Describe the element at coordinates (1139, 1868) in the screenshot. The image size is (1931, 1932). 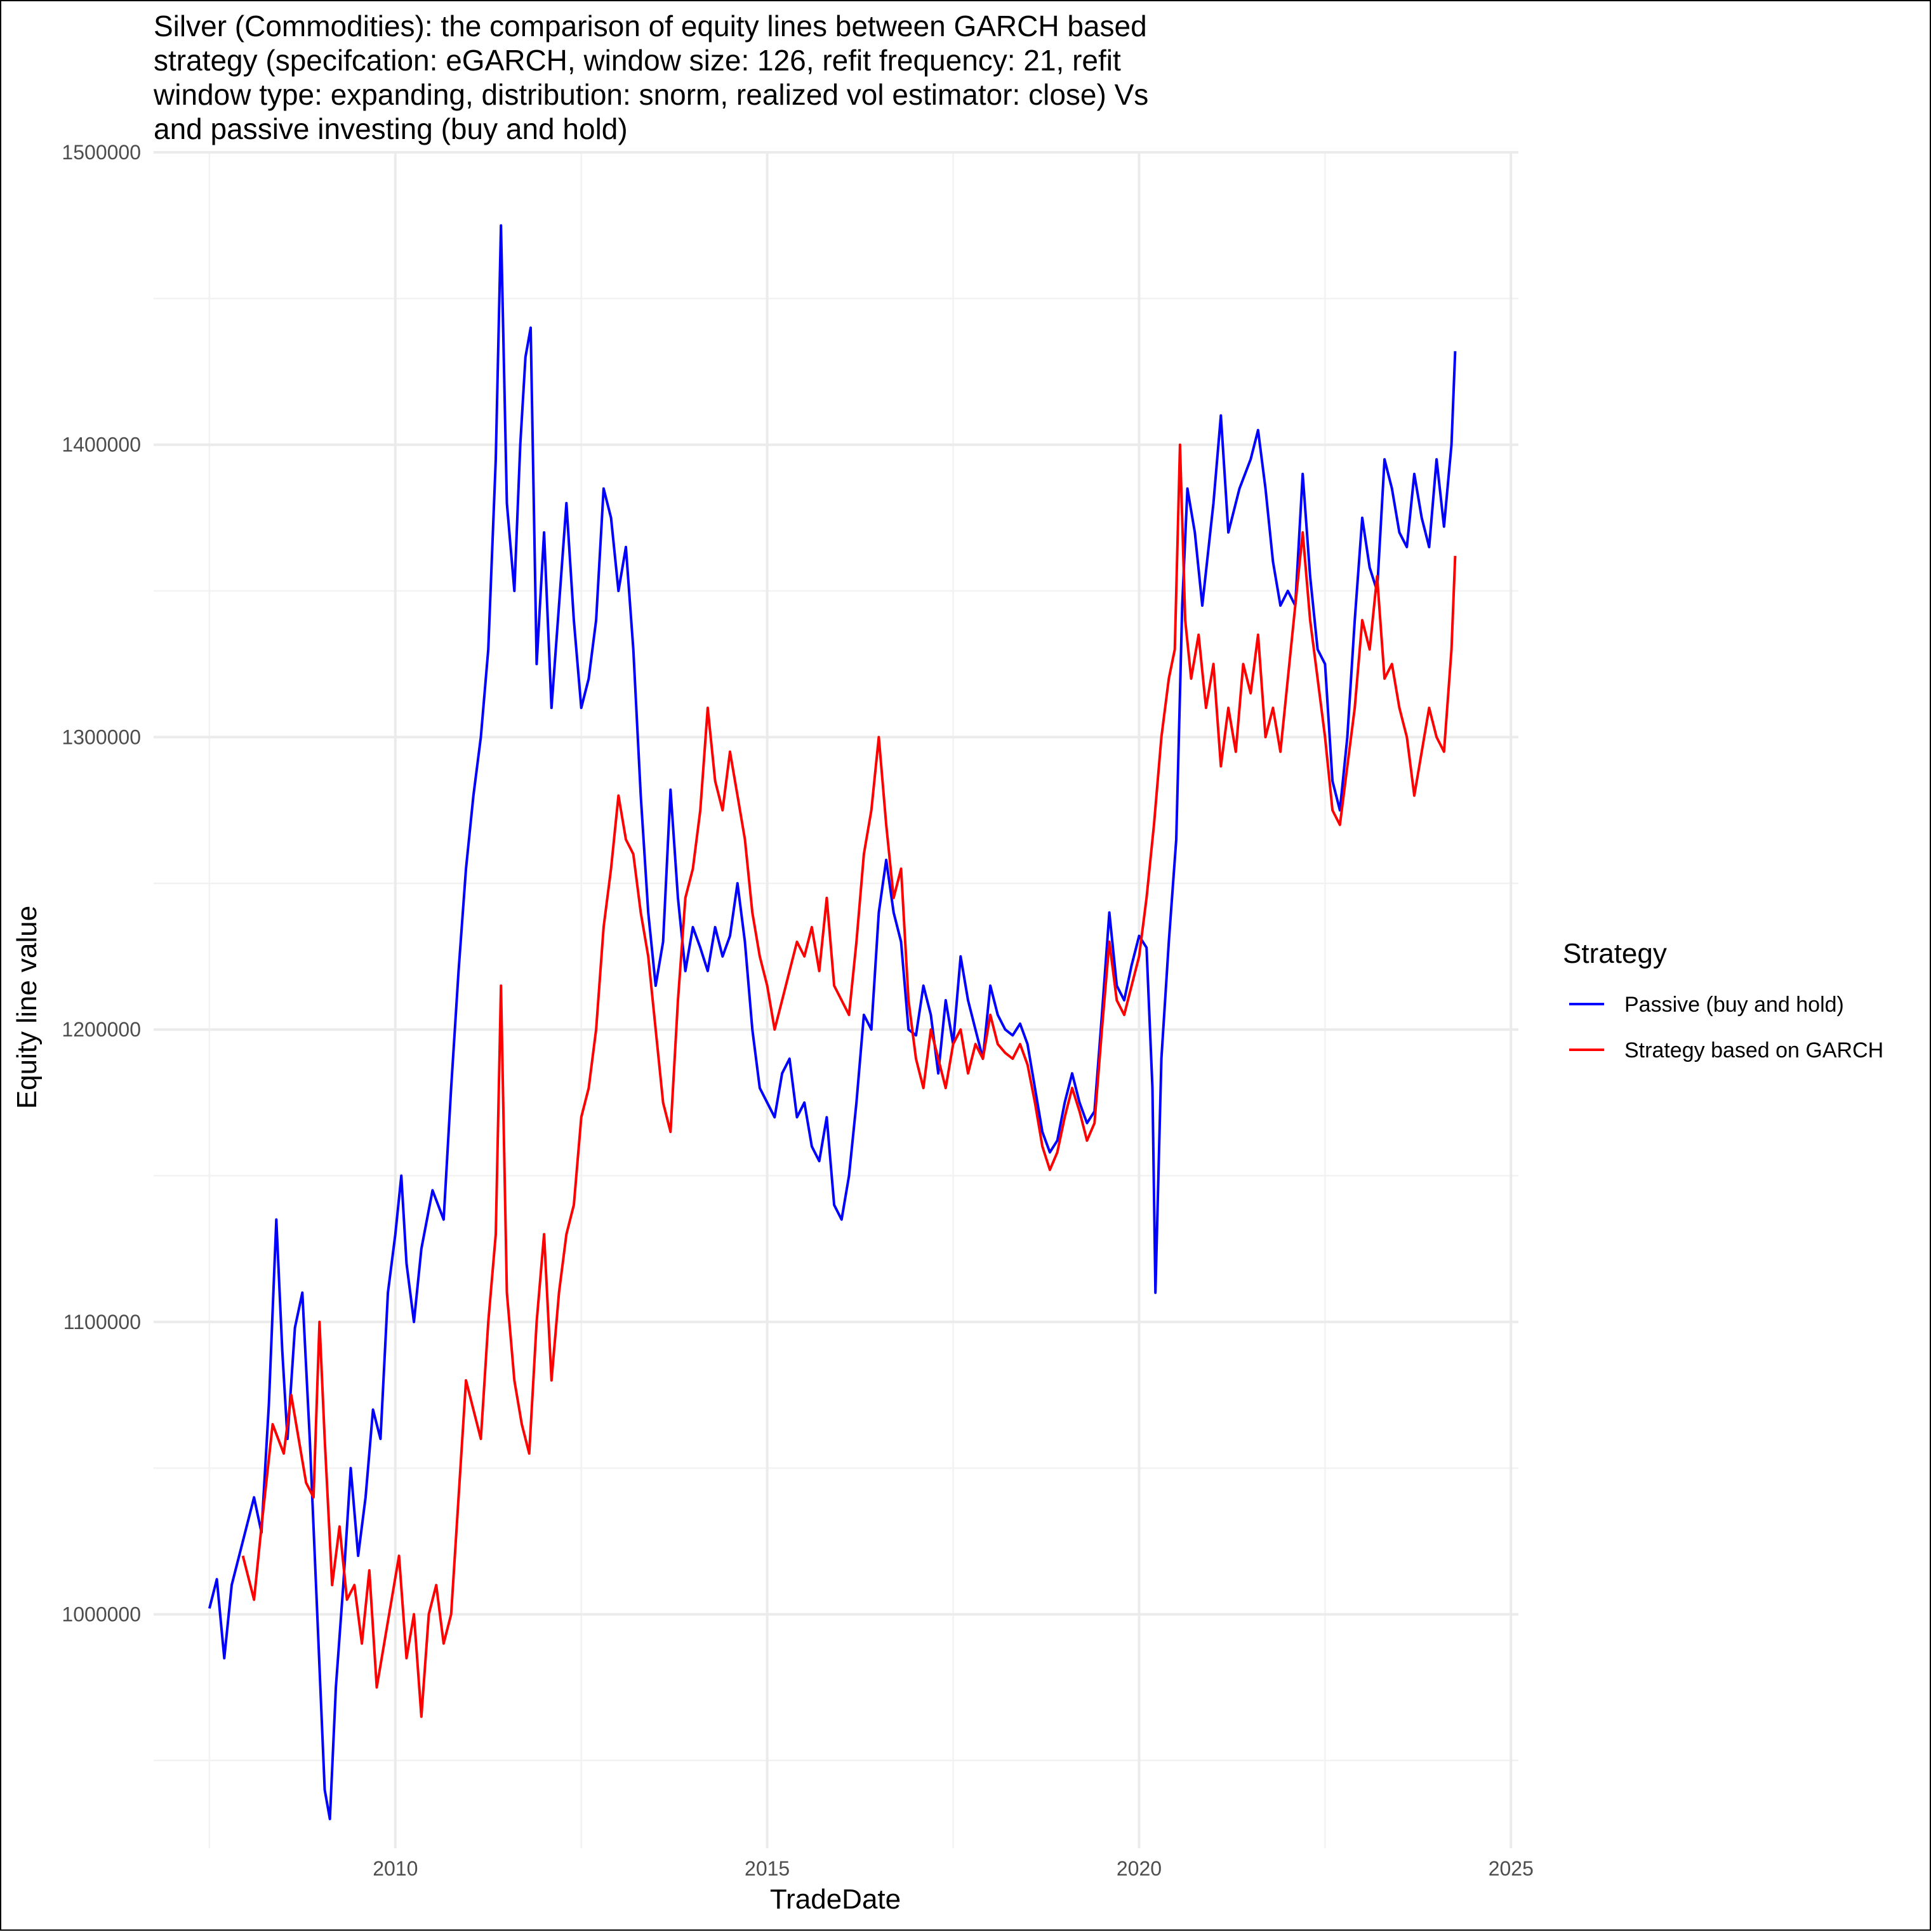
I see `x-tick-label: 2020` at that location.